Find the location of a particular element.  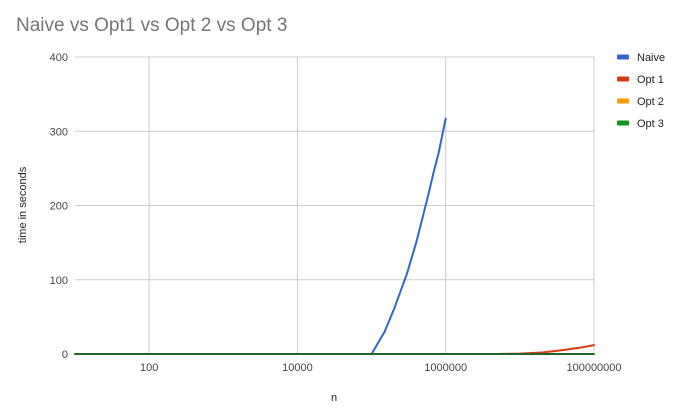

legend-item-opt-2: Opt 2 is located at coordinates (640, 102).